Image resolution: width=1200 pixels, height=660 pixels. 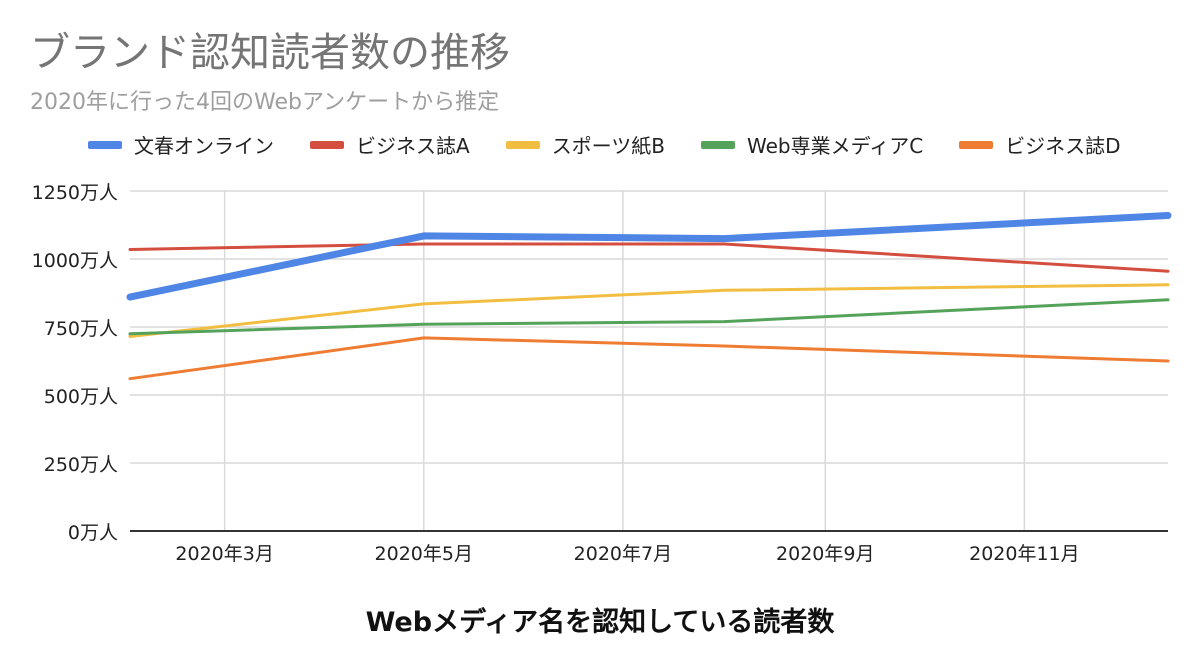 What do you see at coordinates (608, 146) in the screenshot?
I see `legend-label: スポーツ紙B` at bounding box center [608, 146].